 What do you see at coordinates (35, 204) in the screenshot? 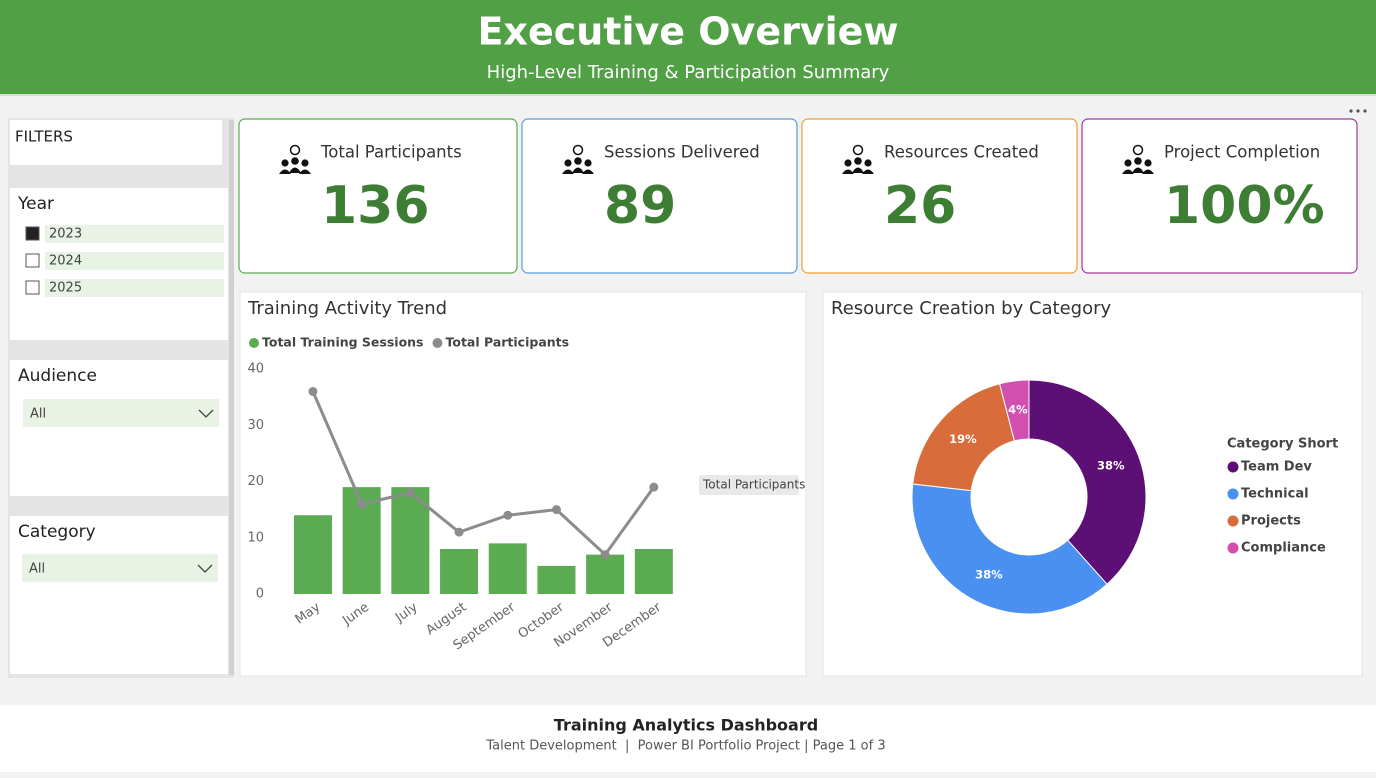
I see `slicer-title: Year` at bounding box center [35, 204].